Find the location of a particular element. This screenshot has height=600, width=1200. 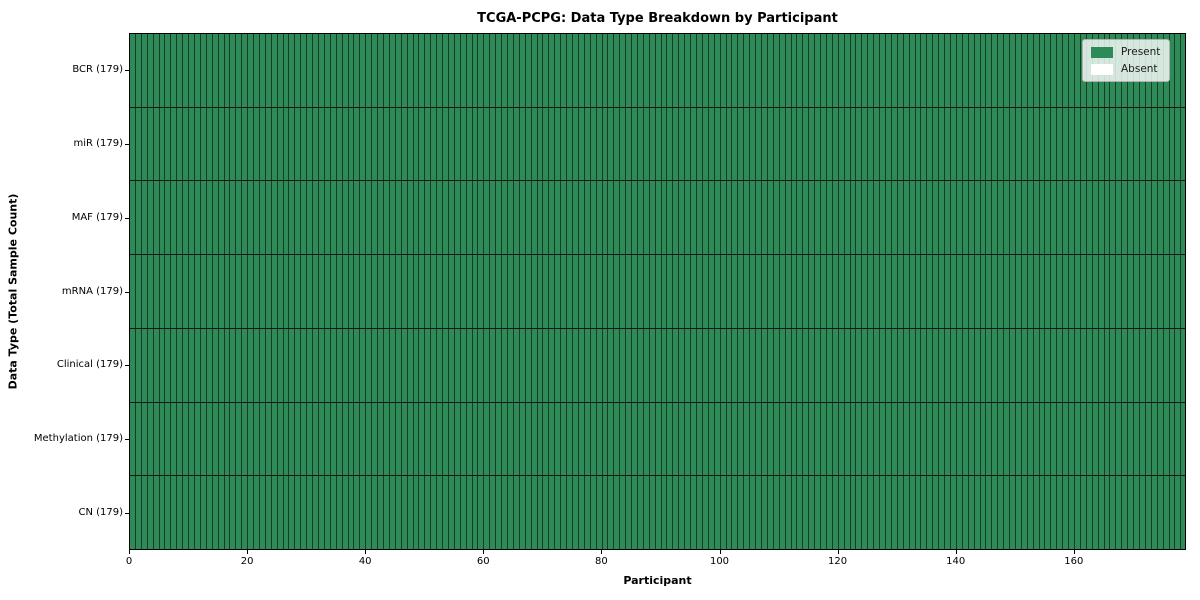

x-tick-mark is located at coordinates (248, 552).